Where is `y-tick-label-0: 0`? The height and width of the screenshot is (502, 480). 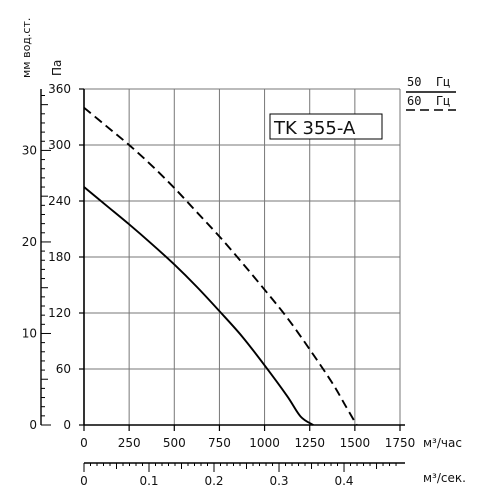 y-tick-label-0: 0 is located at coordinates (67, 425).